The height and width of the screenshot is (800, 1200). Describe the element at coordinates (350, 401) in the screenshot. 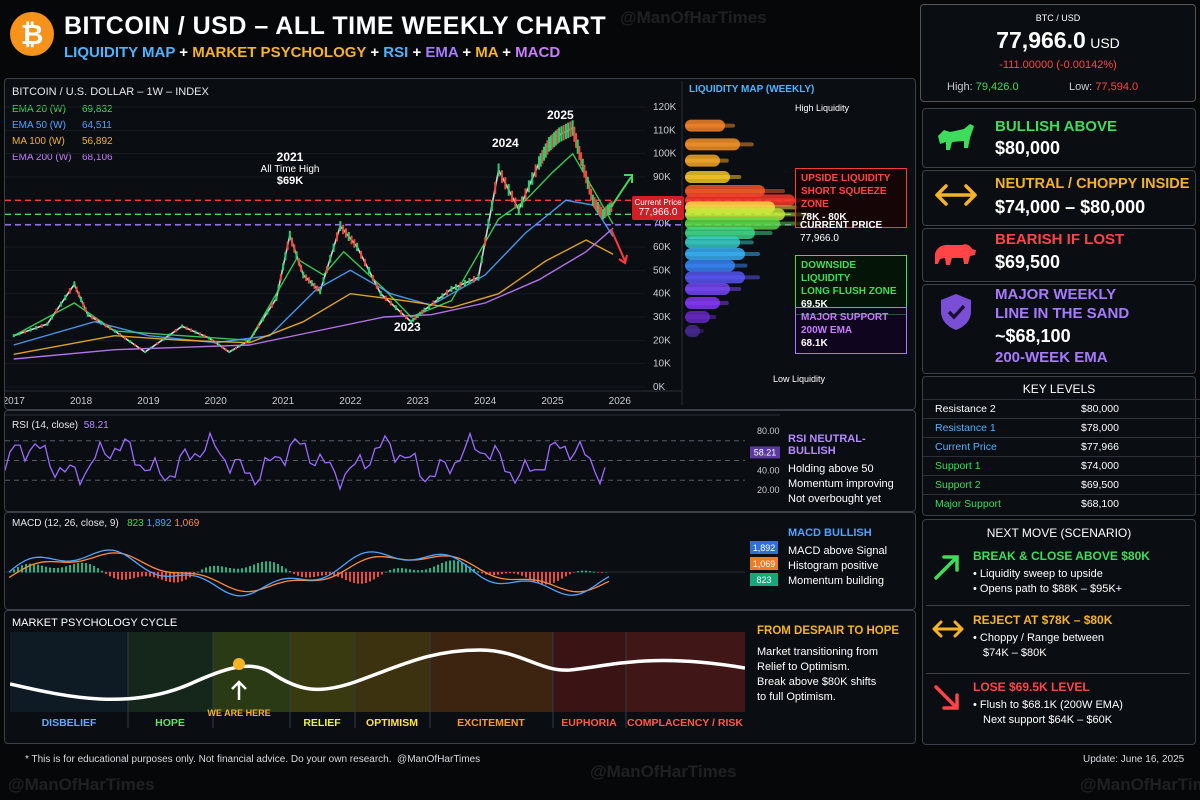

I see `x-tick-label: 2022` at that location.